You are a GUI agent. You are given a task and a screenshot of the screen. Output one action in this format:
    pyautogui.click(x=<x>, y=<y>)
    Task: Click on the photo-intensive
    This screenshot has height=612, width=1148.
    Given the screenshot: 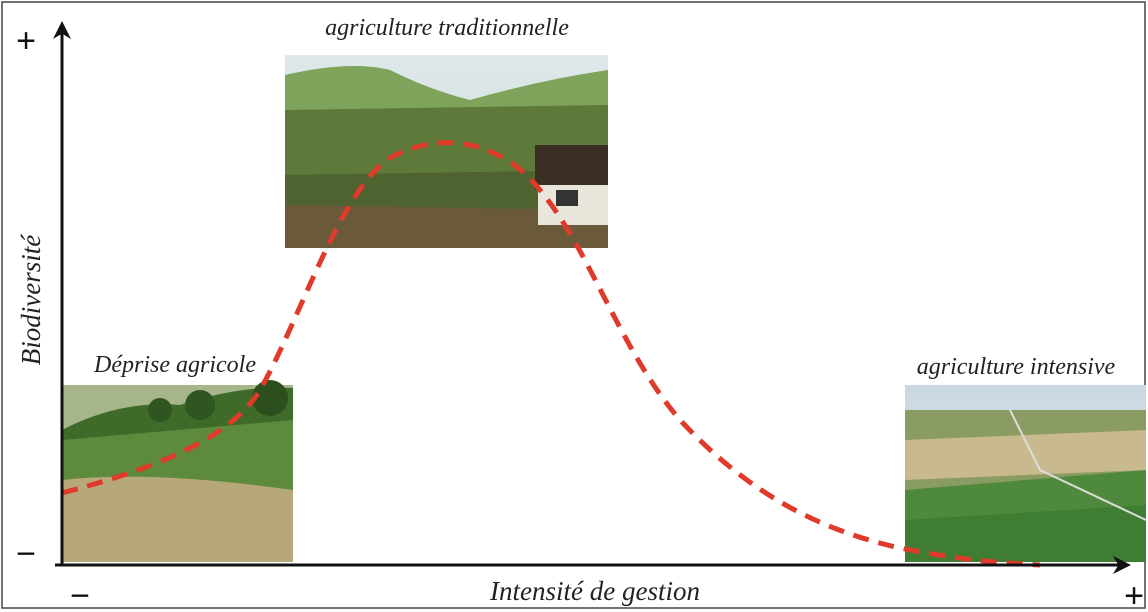 What is the action you would take?
    pyautogui.click(x=1026, y=473)
    